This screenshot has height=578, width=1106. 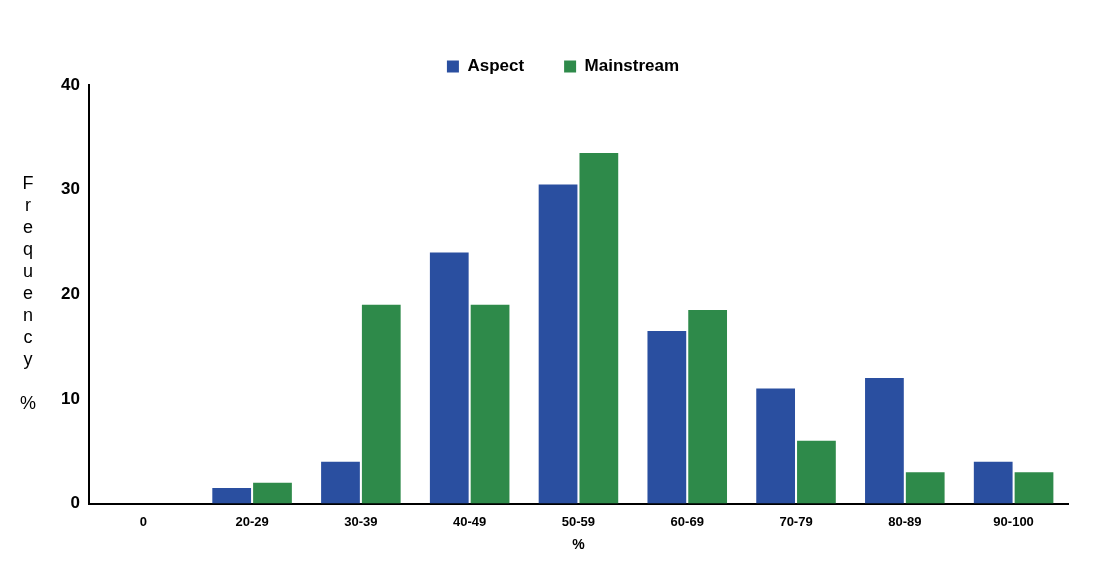 What do you see at coordinates (632, 66) in the screenshot?
I see `legend-label: Mainstream` at bounding box center [632, 66].